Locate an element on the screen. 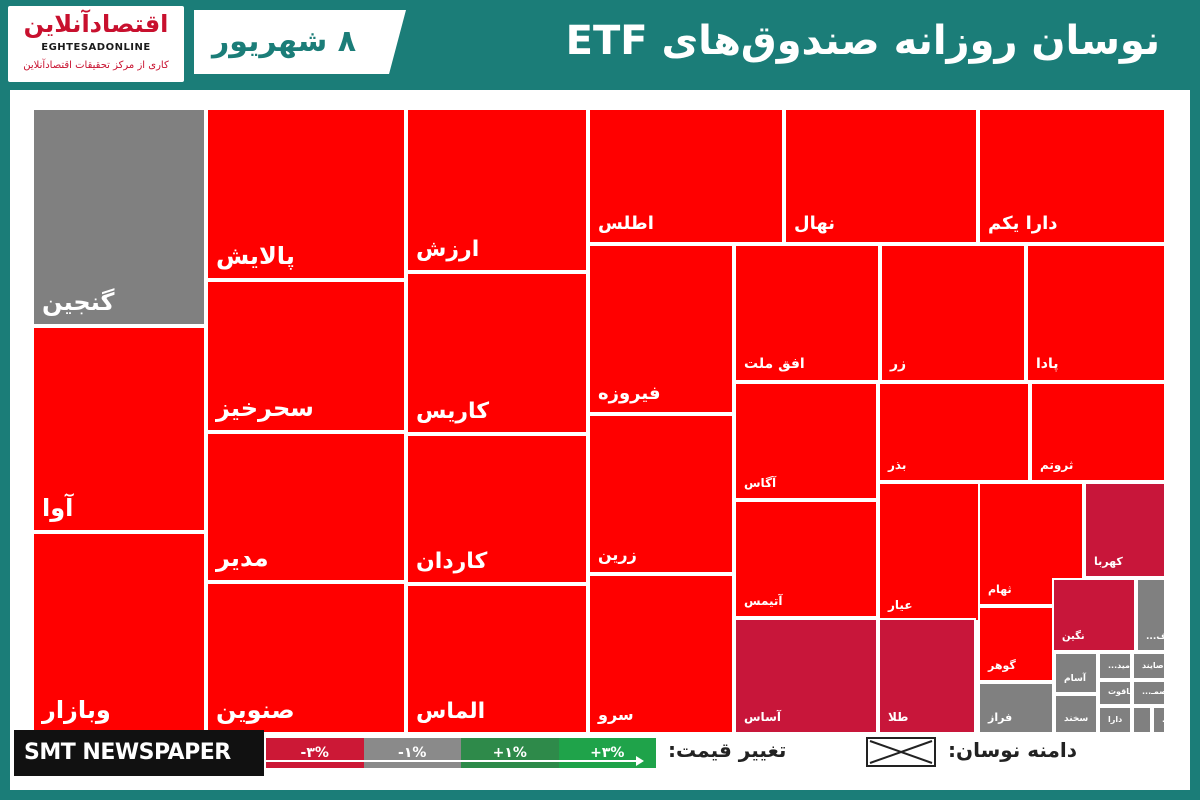  tile-label: کاریس is located at coordinates (453, 411).